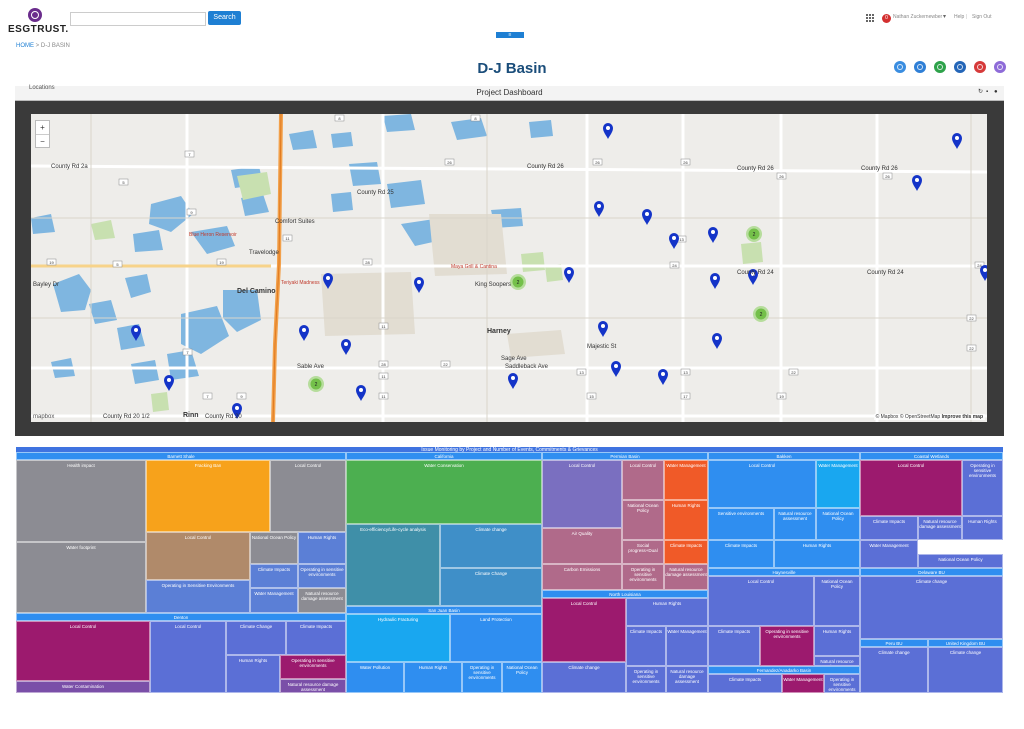 The image size is (1024, 729). Describe the element at coordinates (625, 456) in the screenshot. I see `treemap-group-header: Permian Basin` at that location.